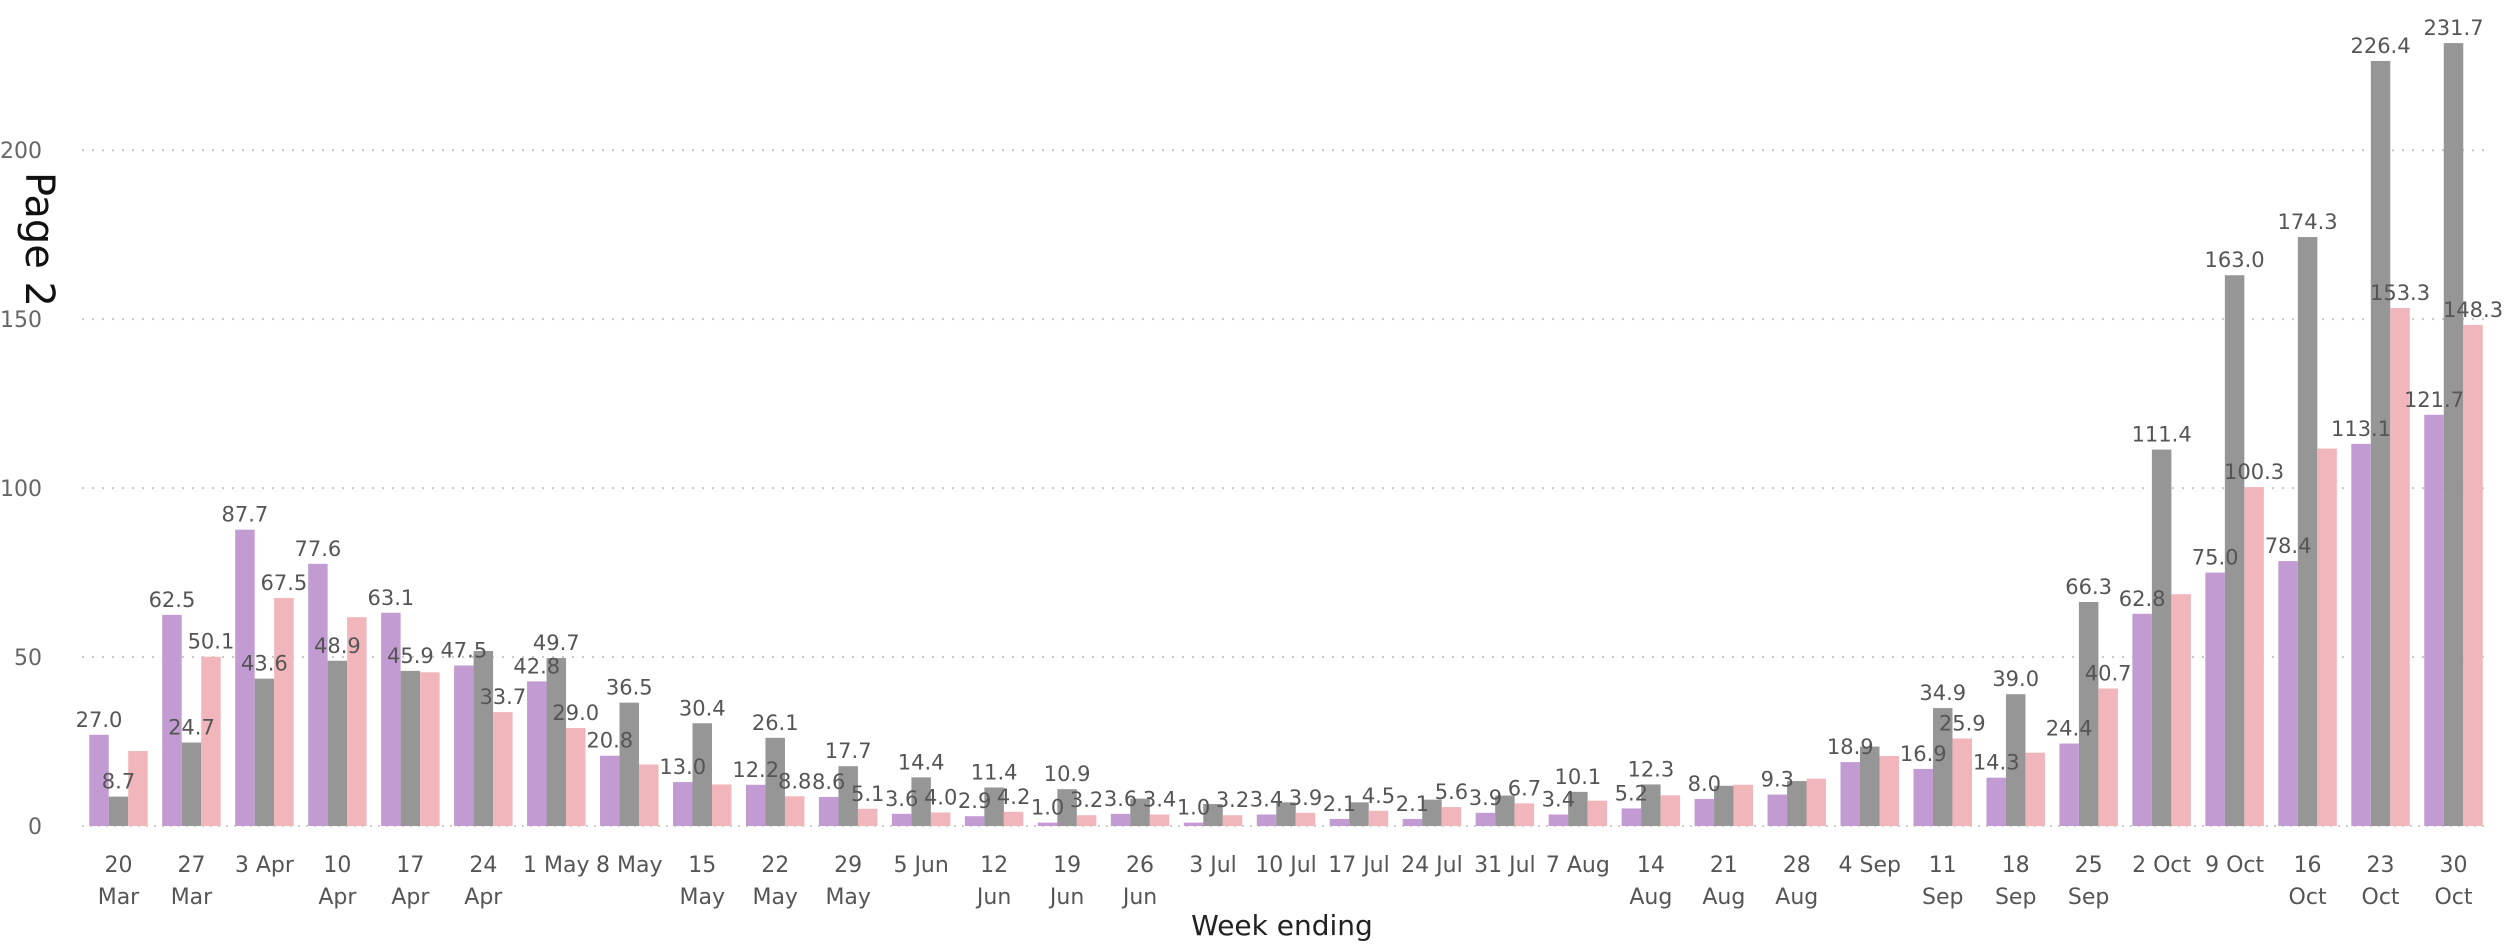  Describe the element at coordinates (848, 865) in the screenshot. I see `x-tick-label: 29` at that location.